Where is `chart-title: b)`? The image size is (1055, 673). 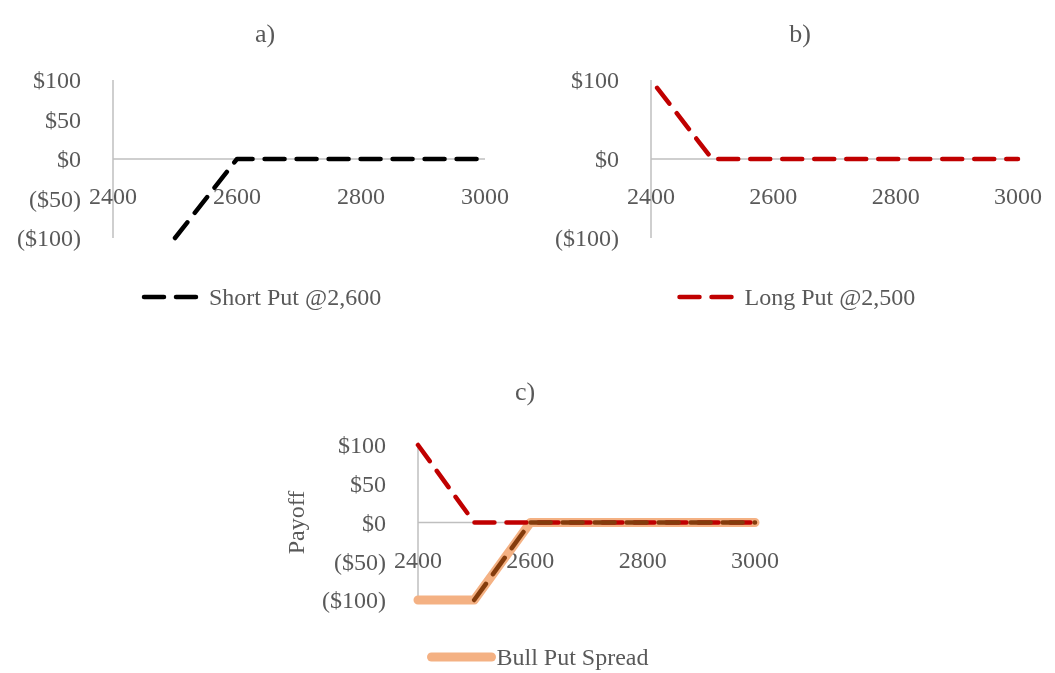
chart-title: b) is located at coordinates (800, 33).